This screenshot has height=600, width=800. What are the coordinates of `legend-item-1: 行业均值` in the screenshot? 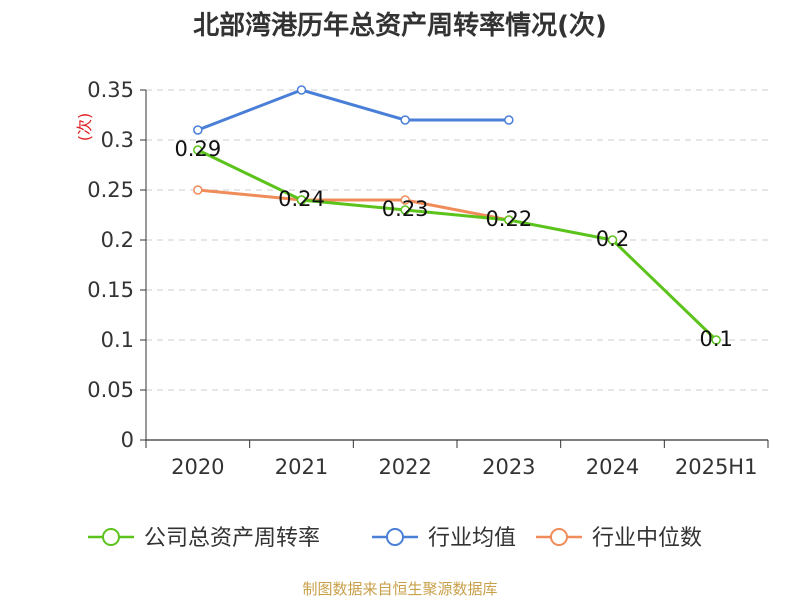 It's located at (444, 538).